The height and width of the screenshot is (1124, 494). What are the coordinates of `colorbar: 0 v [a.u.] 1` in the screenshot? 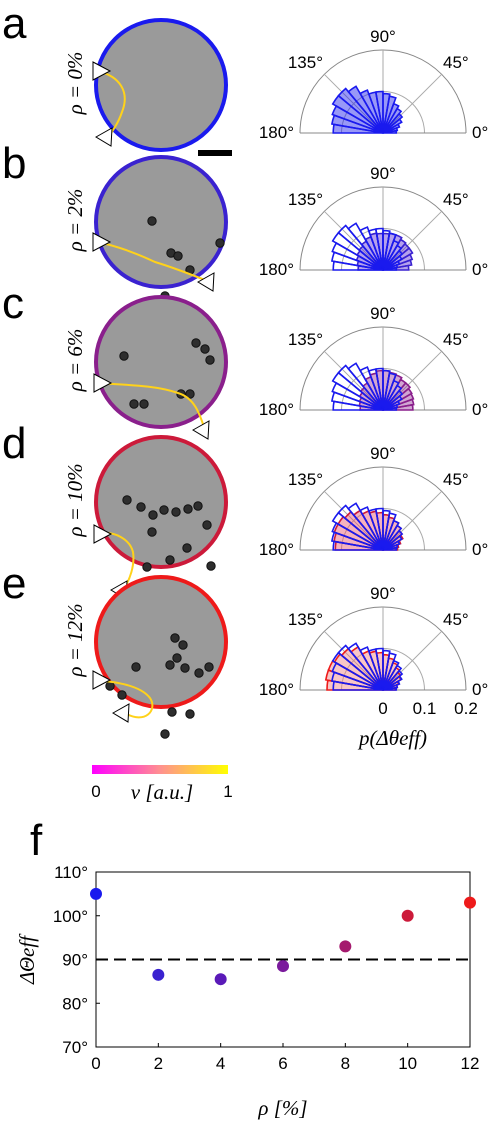 It's located at (162, 784).